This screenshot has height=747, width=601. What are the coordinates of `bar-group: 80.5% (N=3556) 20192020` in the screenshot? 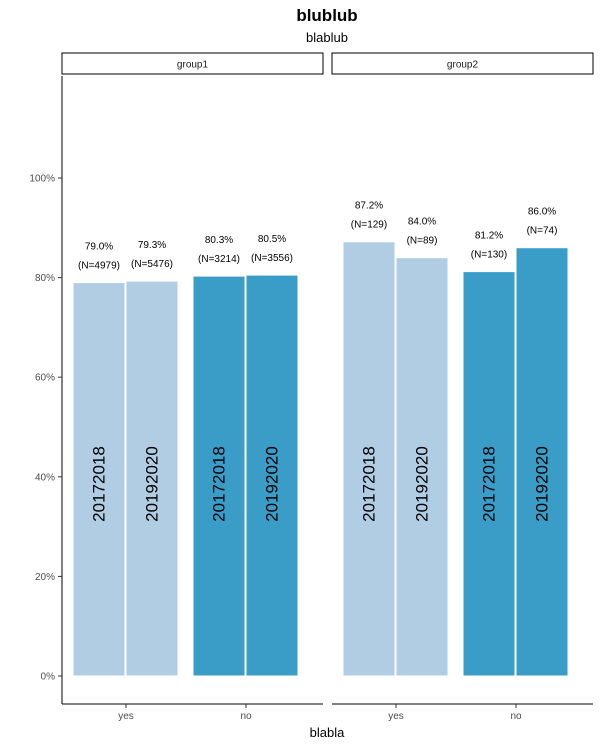 It's located at (272, 455).